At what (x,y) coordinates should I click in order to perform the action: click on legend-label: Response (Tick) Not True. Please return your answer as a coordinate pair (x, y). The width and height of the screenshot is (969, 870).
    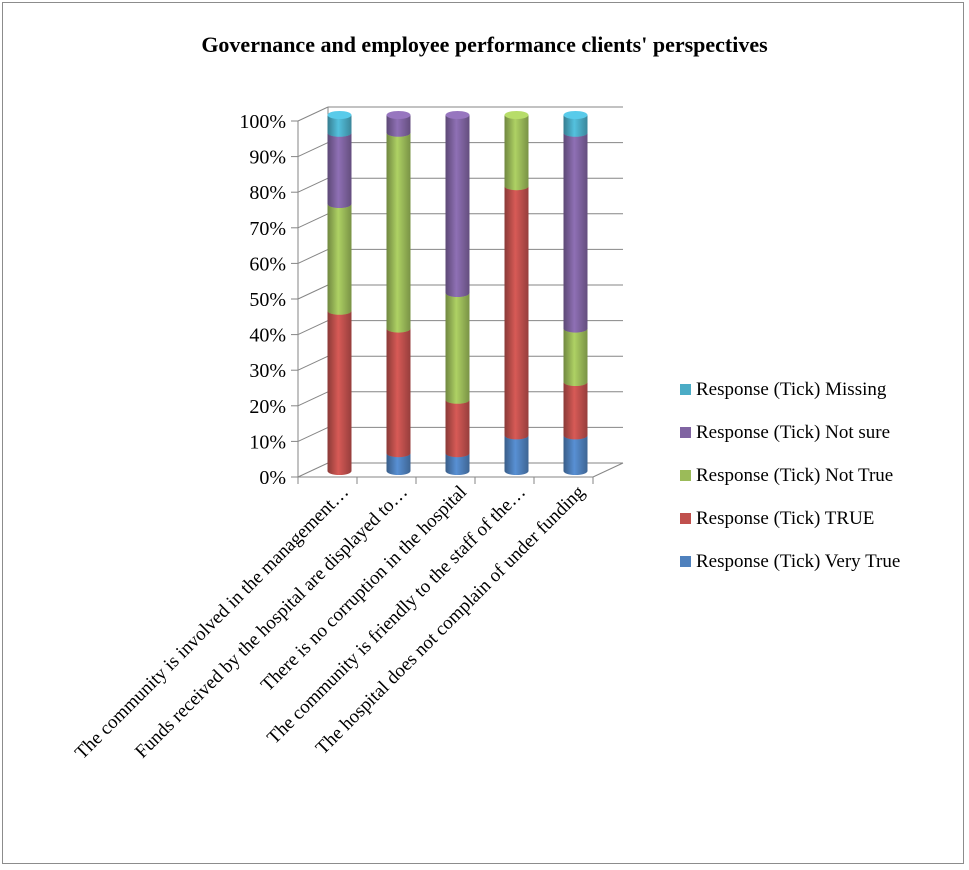
    Looking at the image, I should click on (795, 475).